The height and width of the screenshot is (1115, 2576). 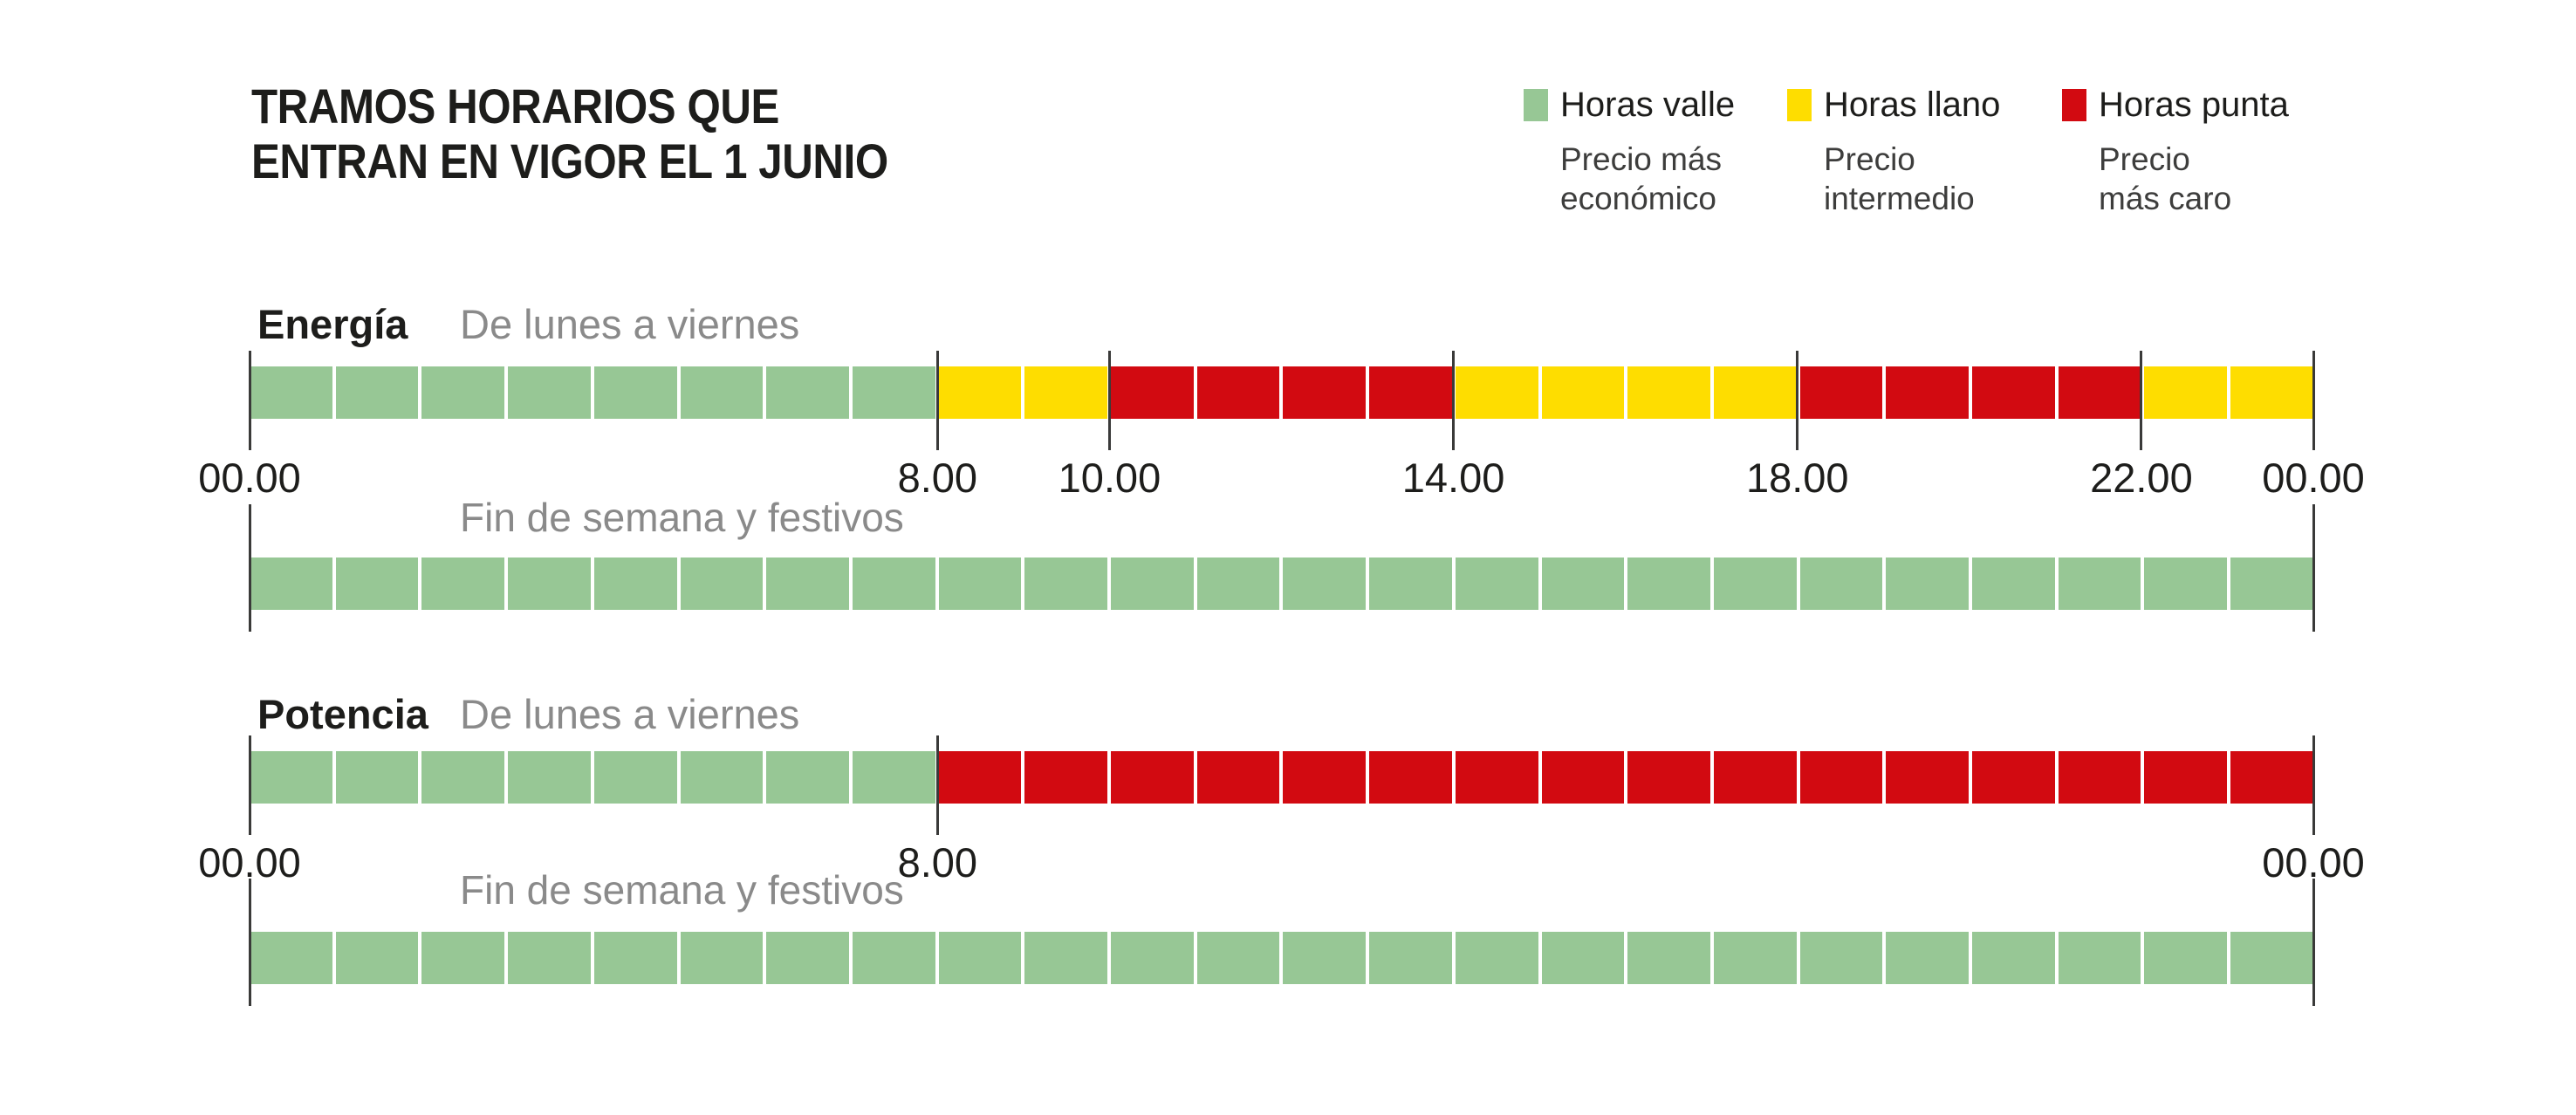 I want to click on chart-title-line1: TRAMOS HORARIOS QUE, so click(x=515, y=106).